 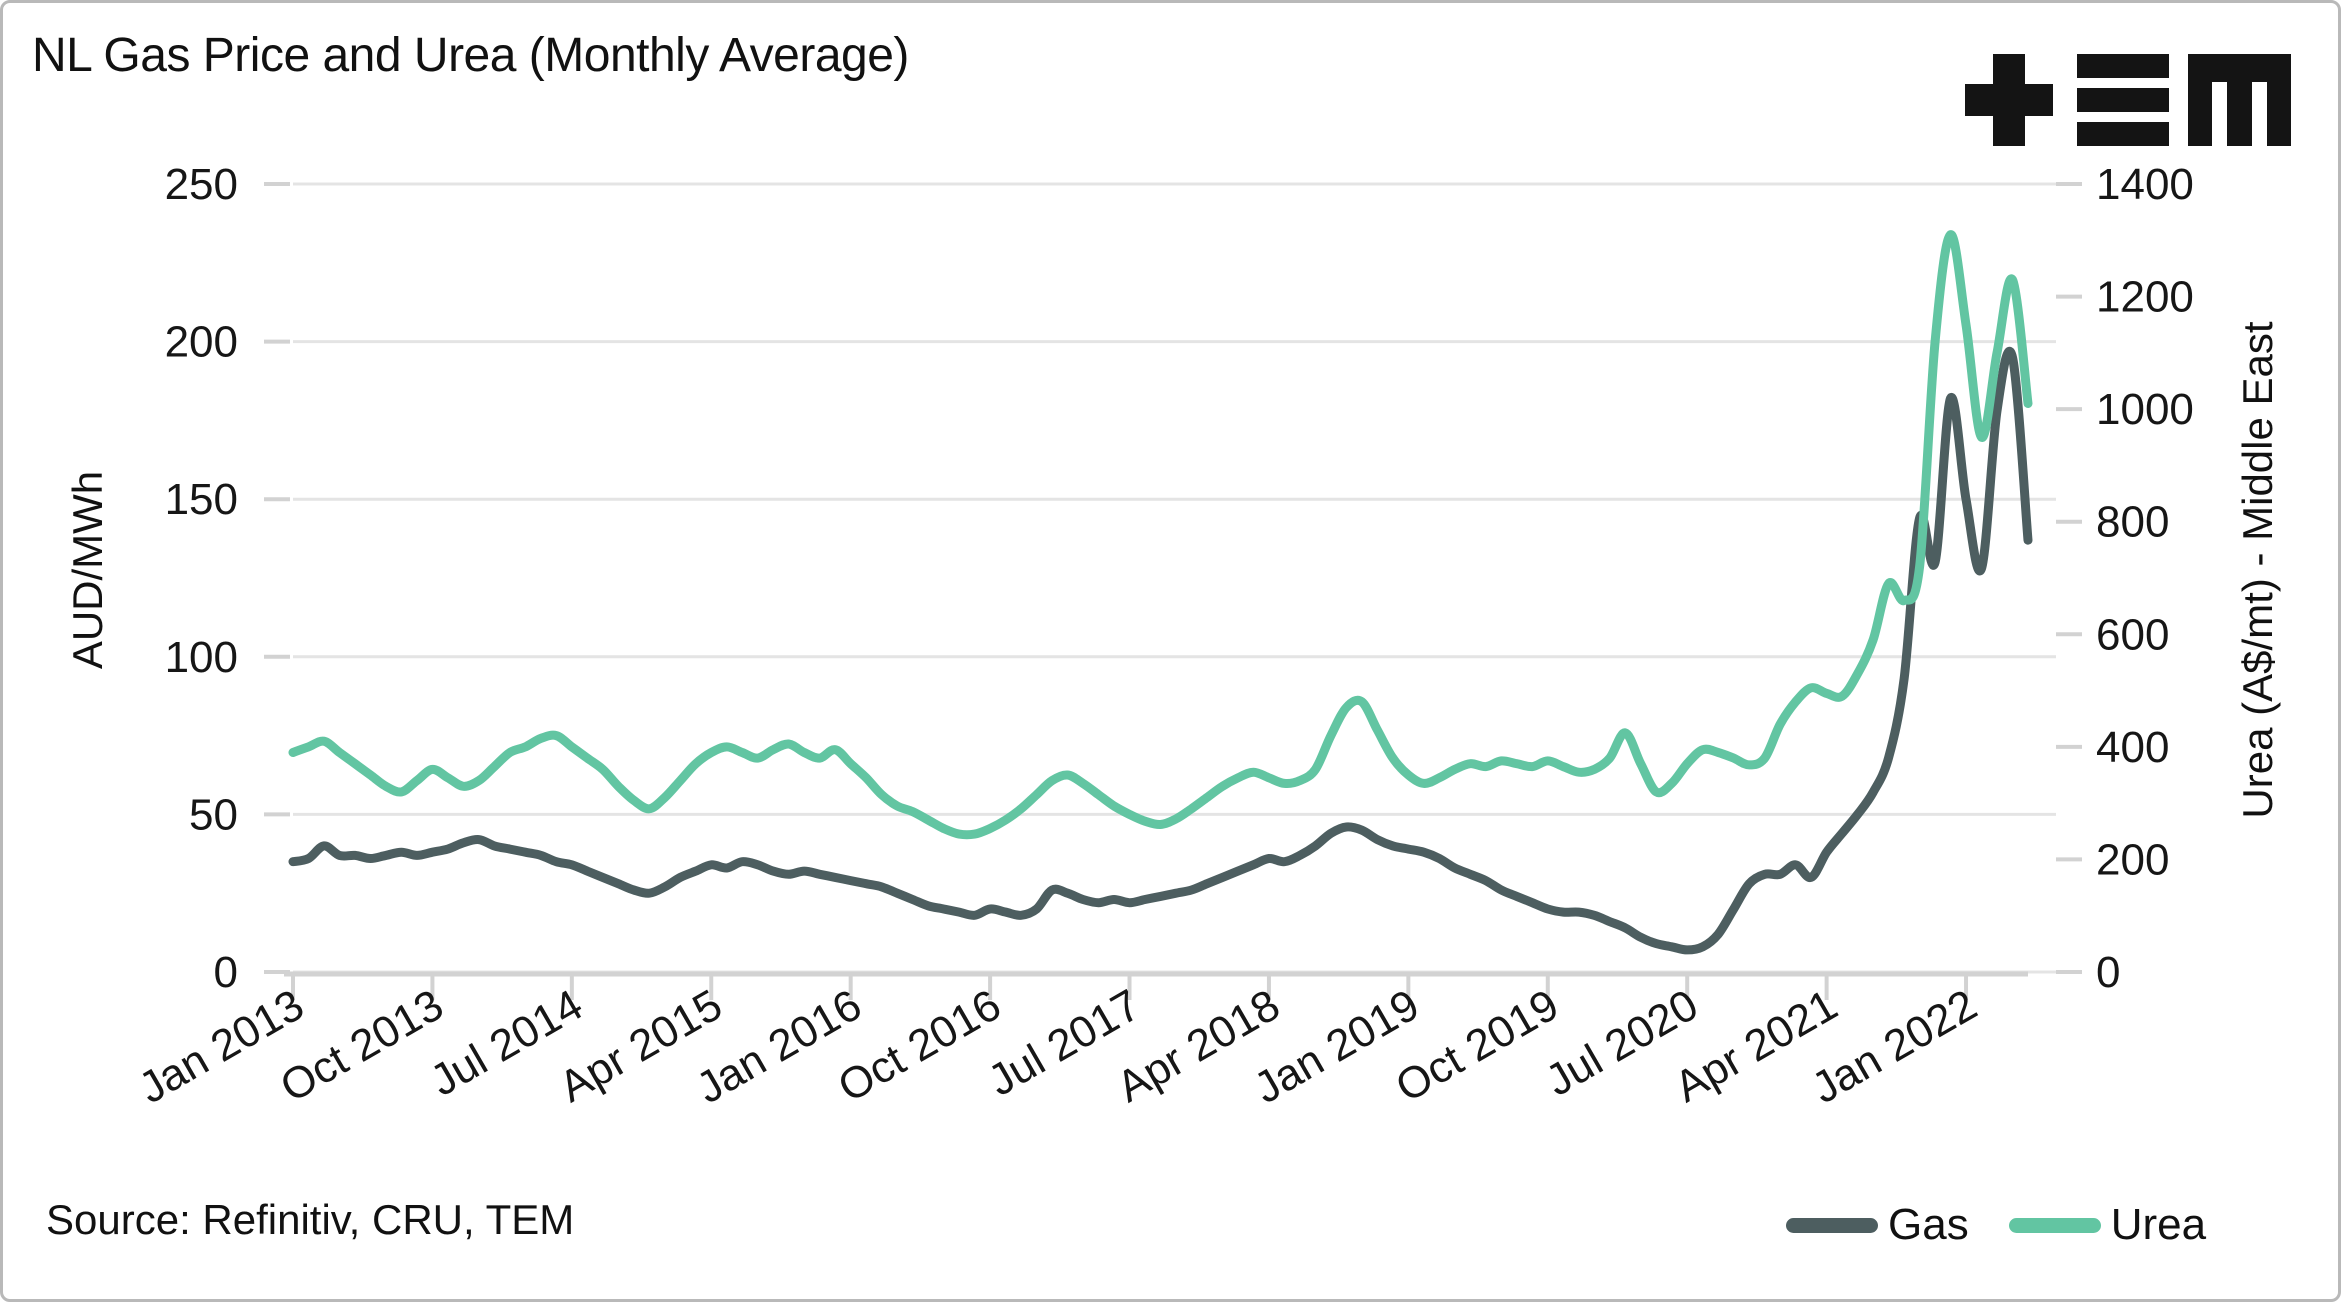 I want to click on logo-bars-icon, so click(x=2123, y=66).